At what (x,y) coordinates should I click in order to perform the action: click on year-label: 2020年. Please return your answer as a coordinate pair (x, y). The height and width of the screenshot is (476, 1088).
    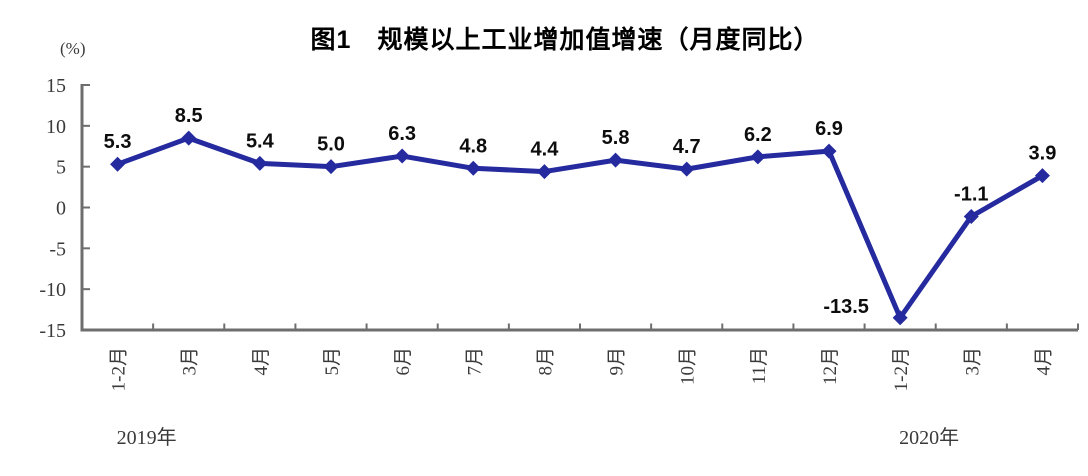
    Looking at the image, I should click on (929, 437).